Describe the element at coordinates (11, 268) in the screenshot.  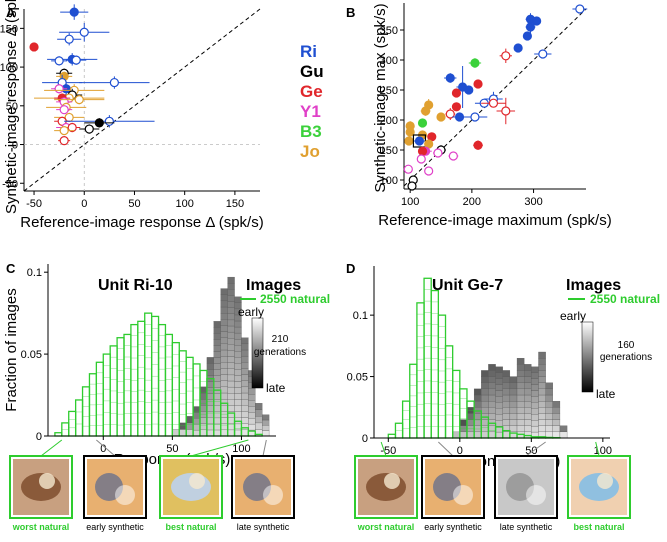
I see `panel-label-c: C` at that location.